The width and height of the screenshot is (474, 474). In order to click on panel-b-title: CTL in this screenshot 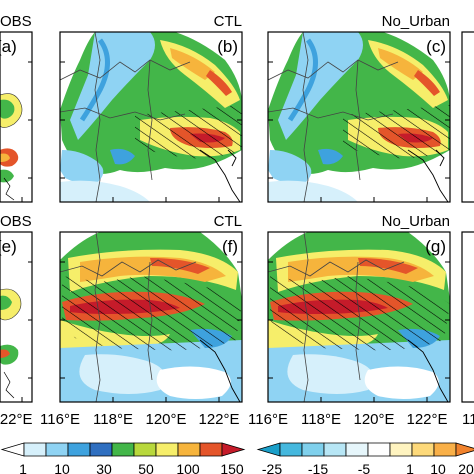, I will do `click(228, 21)`.